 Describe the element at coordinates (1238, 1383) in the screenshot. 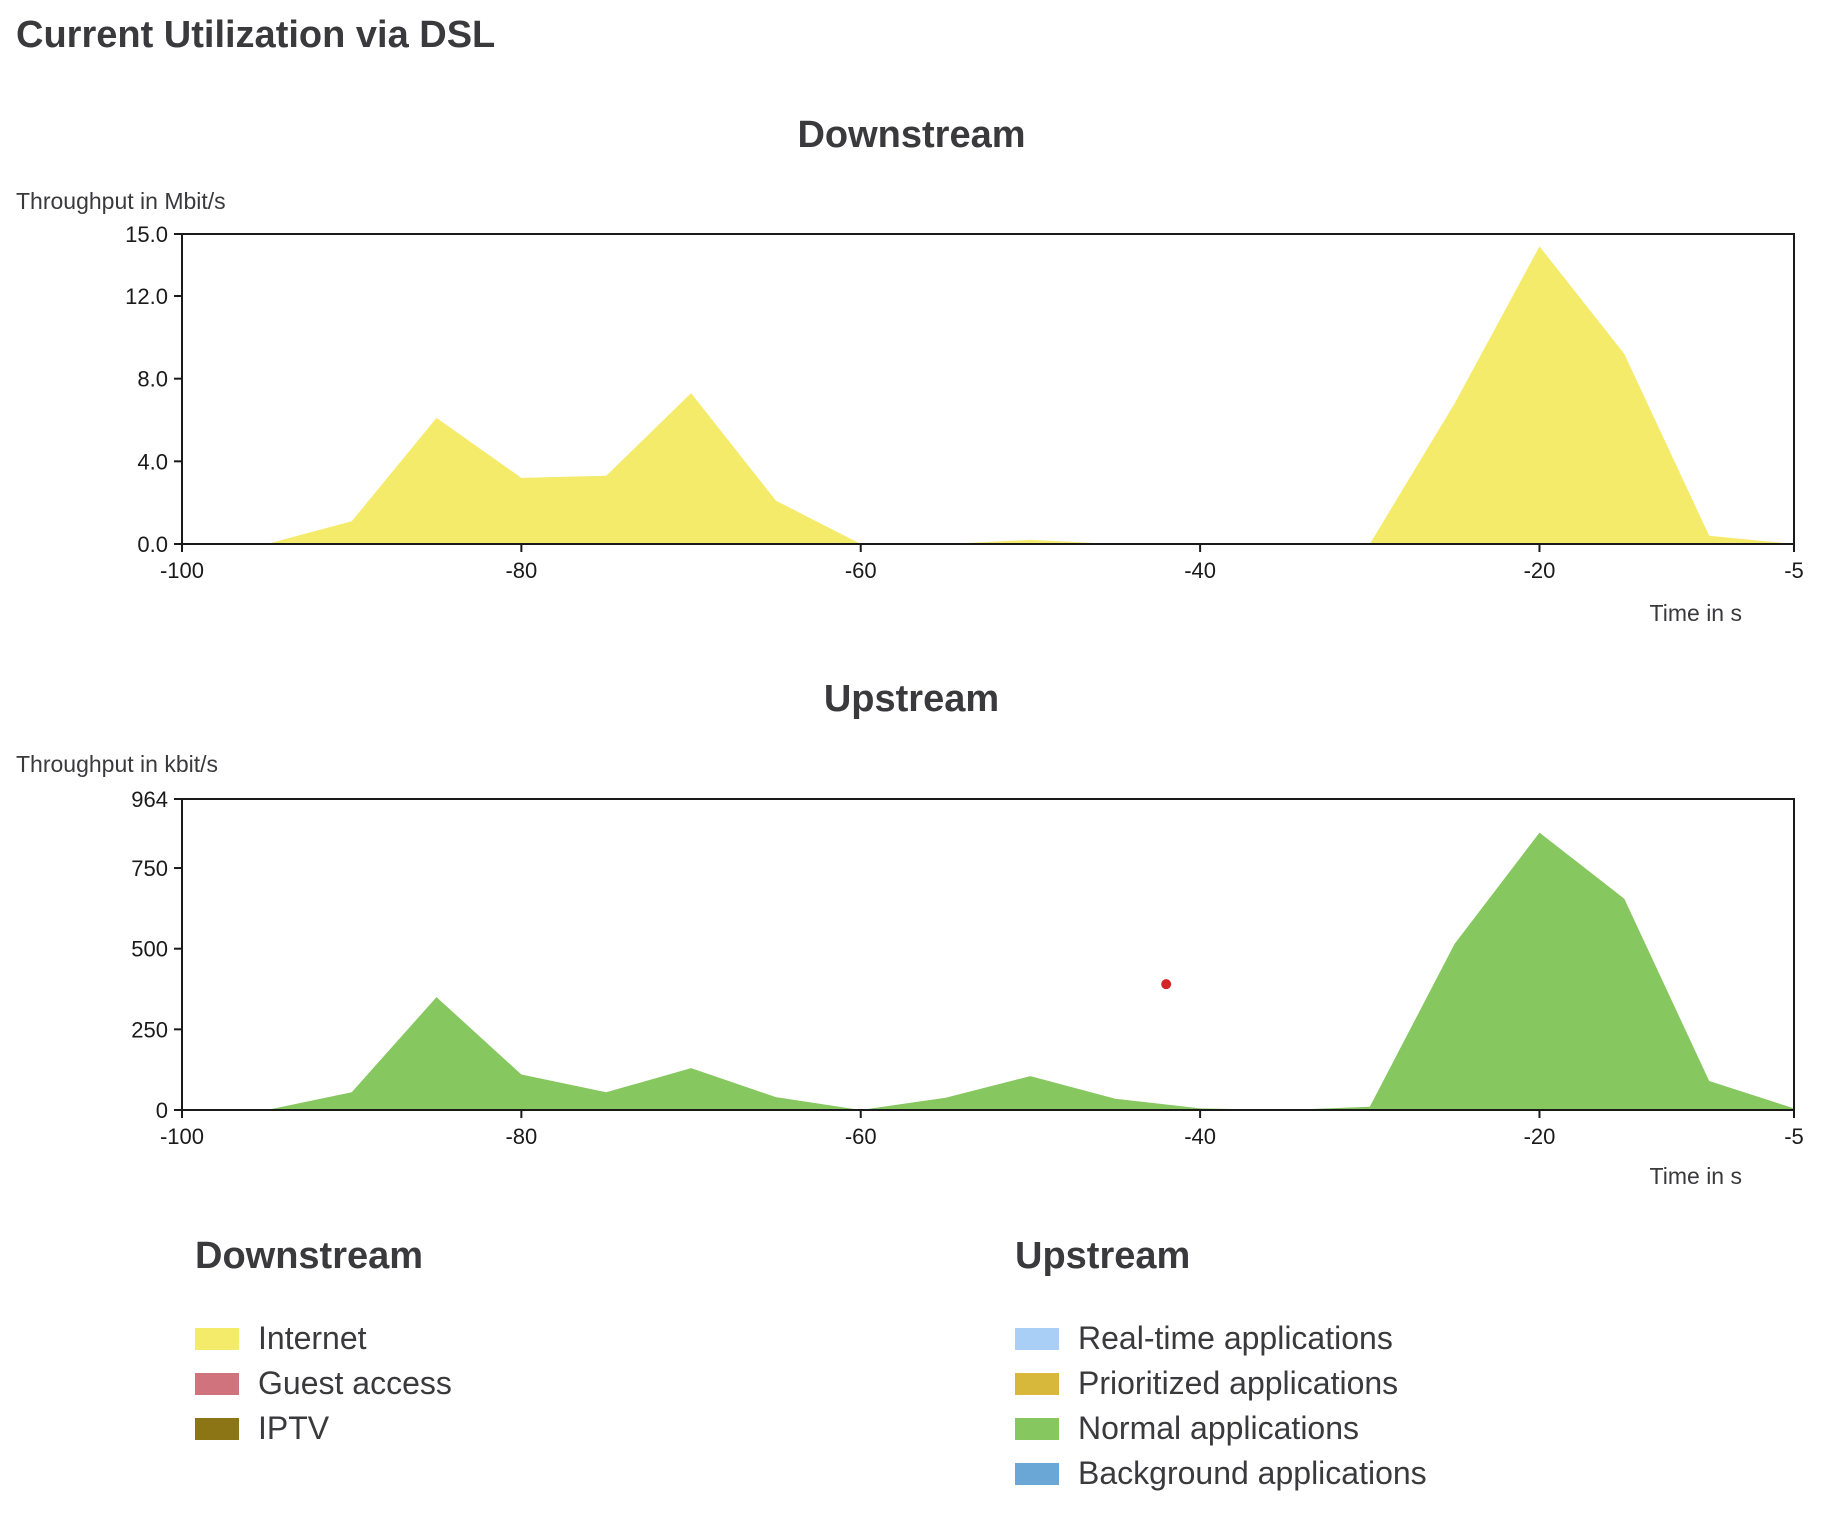

I see `legend-label: Prioritized applications` at that location.